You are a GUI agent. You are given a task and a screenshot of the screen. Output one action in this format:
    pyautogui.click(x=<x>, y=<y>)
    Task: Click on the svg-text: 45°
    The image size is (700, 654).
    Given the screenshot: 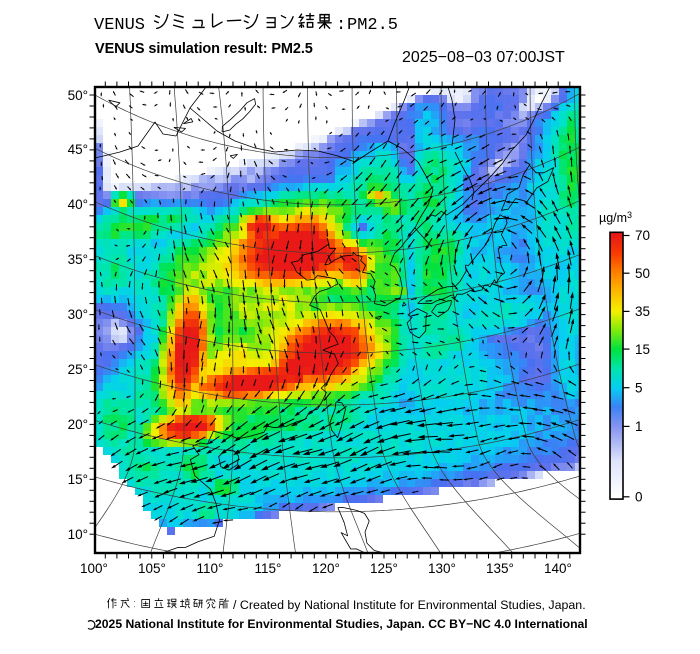 What is the action you would take?
    pyautogui.click(x=78, y=149)
    